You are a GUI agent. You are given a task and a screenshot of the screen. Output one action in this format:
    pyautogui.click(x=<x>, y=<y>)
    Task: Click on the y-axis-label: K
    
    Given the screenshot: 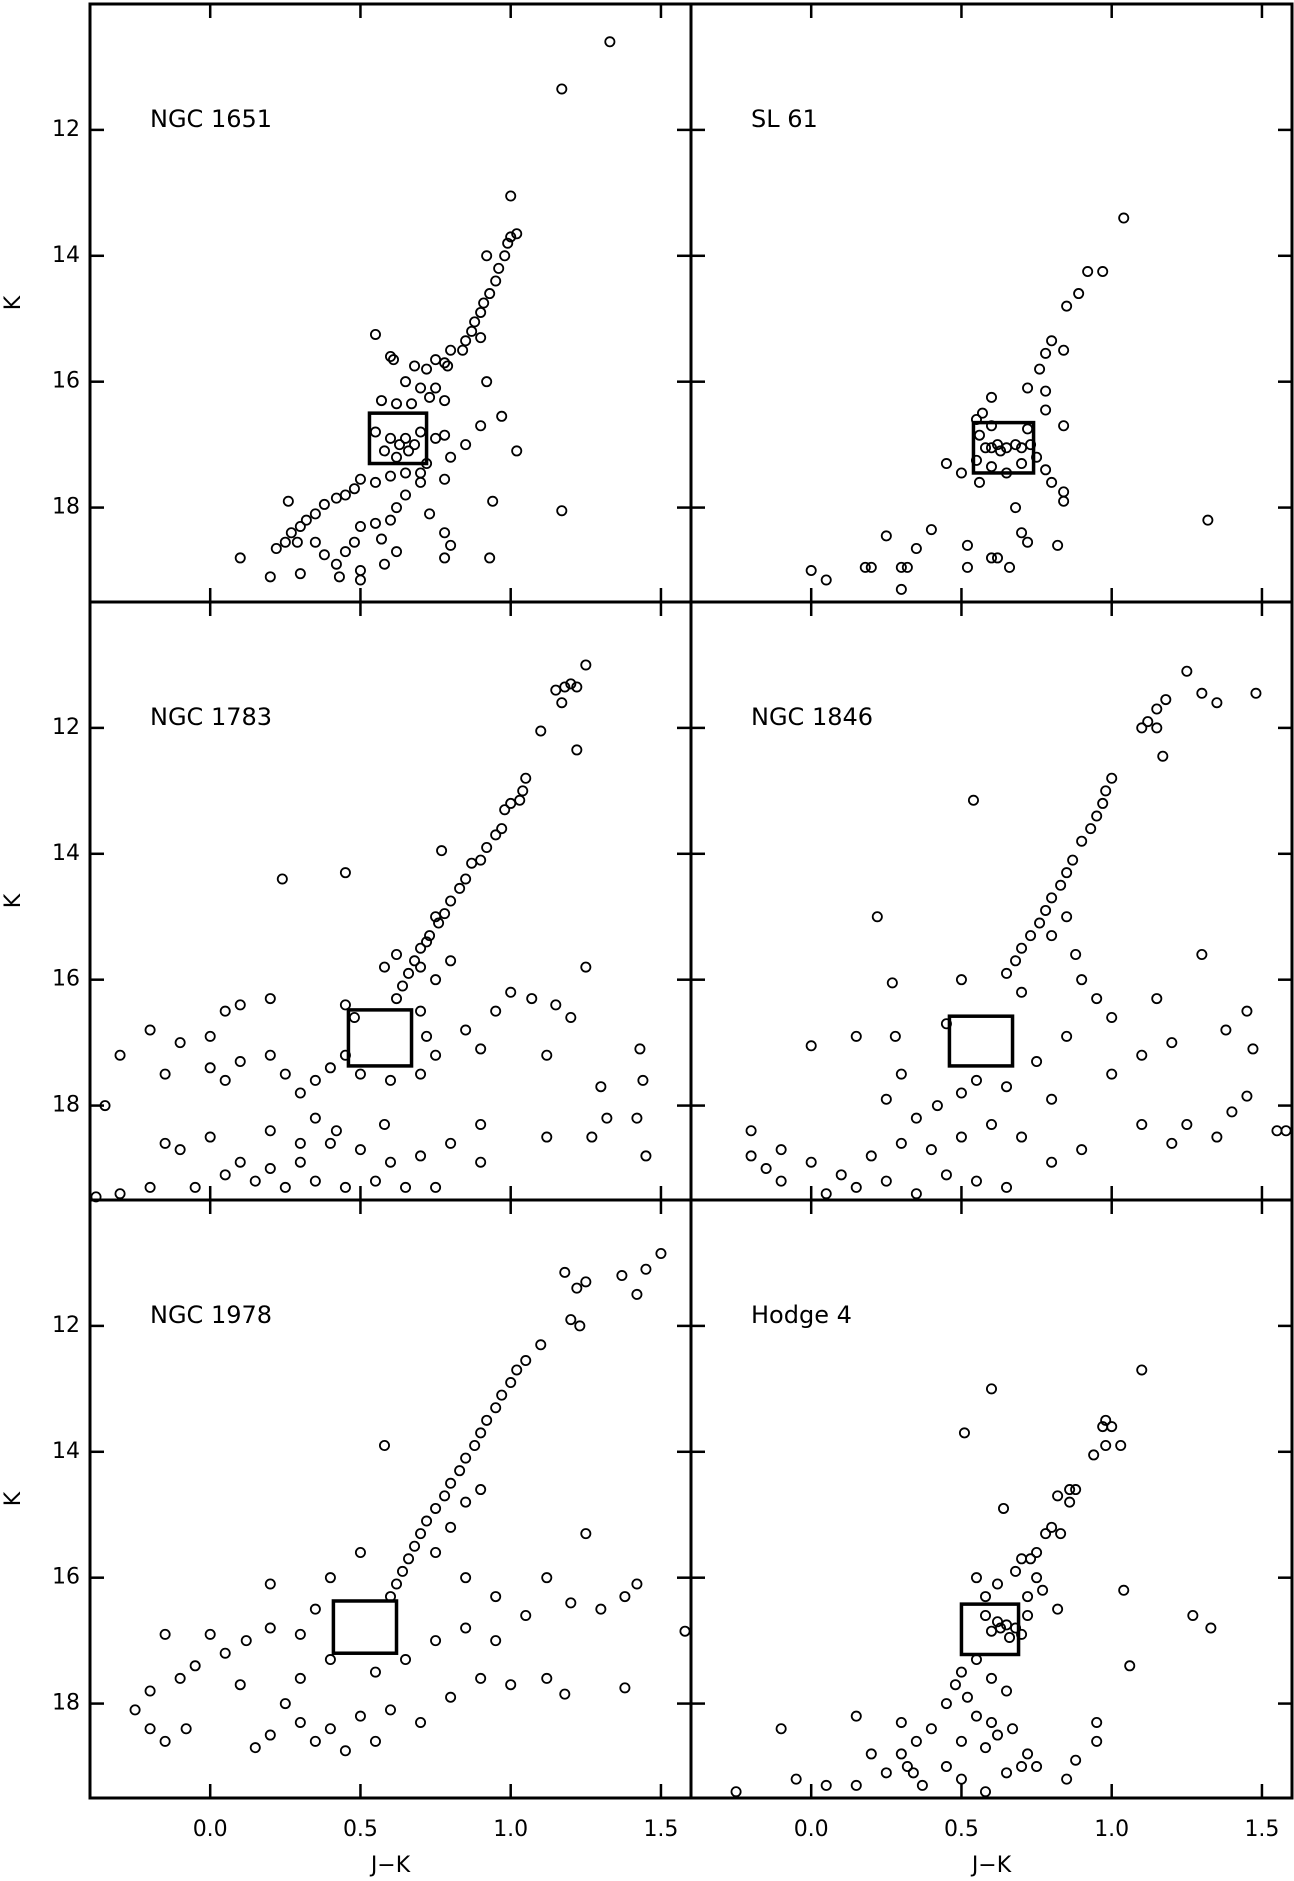 What is the action you would take?
    pyautogui.click(x=13, y=900)
    